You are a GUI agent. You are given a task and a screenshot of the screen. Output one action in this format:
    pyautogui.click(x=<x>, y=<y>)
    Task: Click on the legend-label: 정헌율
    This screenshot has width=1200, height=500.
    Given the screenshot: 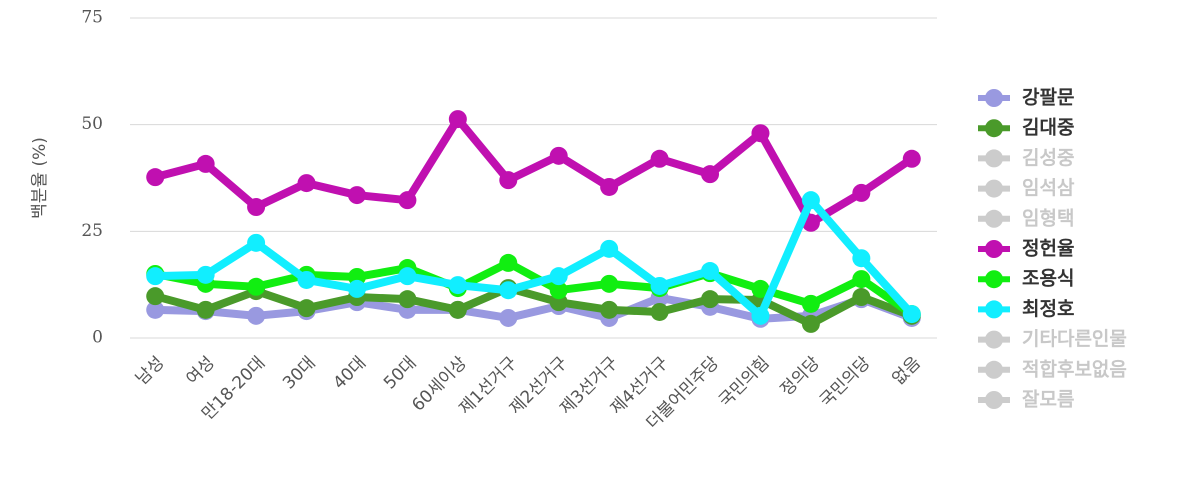 What is the action you would take?
    pyautogui.click(x=1048, y=249)
    